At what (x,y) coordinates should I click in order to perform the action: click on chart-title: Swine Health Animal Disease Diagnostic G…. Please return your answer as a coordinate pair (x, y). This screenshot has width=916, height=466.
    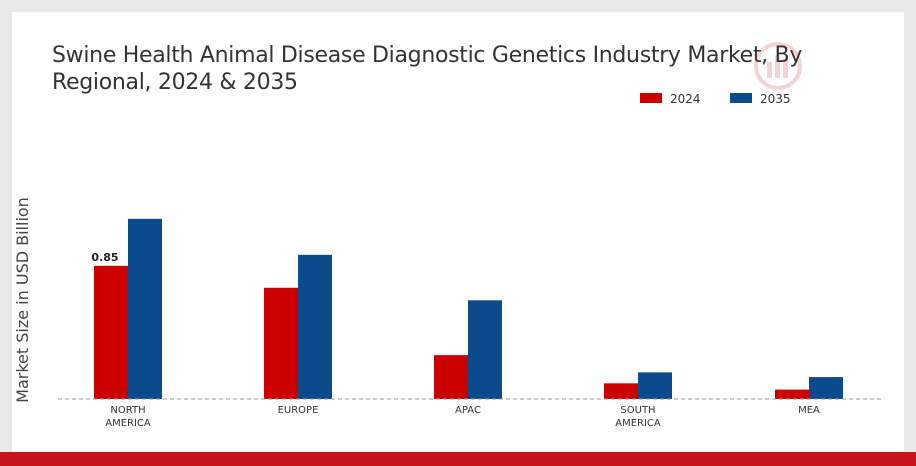
    Looking at the image, I should click on (427, 69).